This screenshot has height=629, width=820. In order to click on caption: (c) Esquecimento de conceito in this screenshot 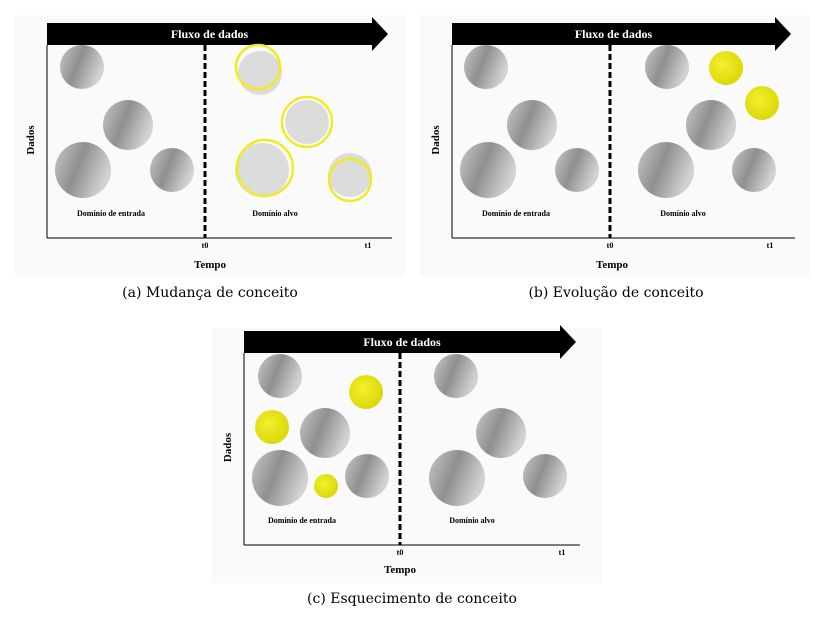, I will do `click(412, 599)`.